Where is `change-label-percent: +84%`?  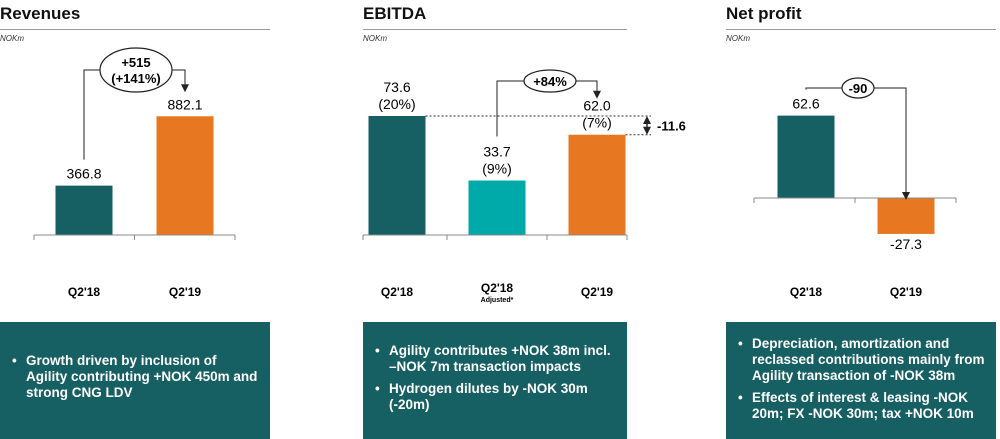
change-label-percent: +84% is located at coordinates (550, 81).